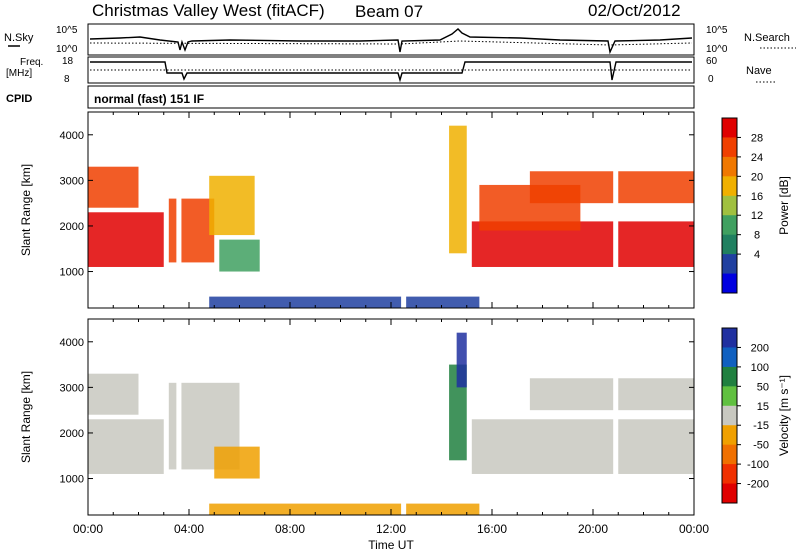  I want to click on nsky-trace, so click(391, 41).